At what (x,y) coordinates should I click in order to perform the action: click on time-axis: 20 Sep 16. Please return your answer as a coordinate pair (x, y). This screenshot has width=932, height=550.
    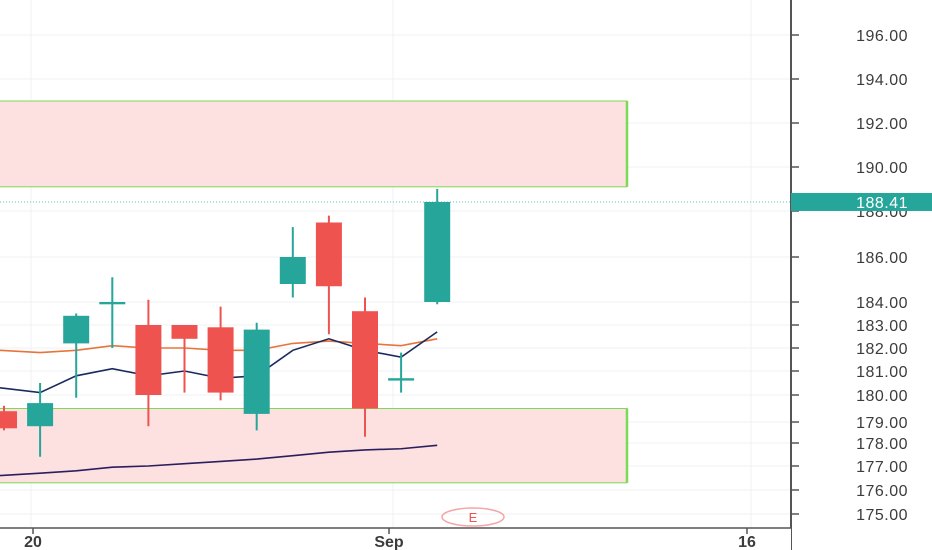
    Looking at the image, I should click on (395, 538).